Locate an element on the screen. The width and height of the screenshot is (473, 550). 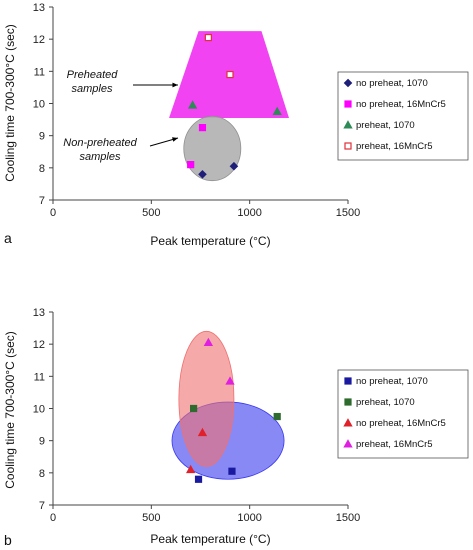
panel-label: b is located at coordinates (8, 540).